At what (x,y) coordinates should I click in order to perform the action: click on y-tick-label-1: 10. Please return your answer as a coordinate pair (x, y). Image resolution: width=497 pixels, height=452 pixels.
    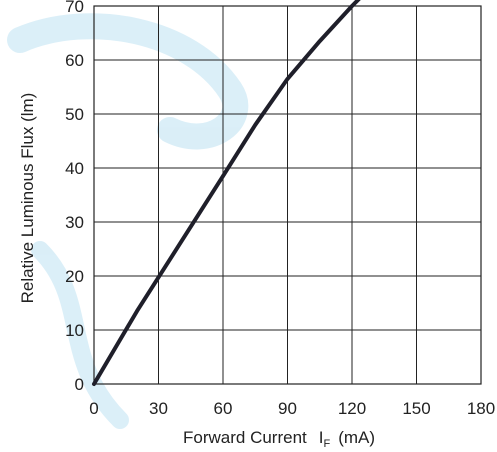
    Looking at the image, I should click on (74, 330).